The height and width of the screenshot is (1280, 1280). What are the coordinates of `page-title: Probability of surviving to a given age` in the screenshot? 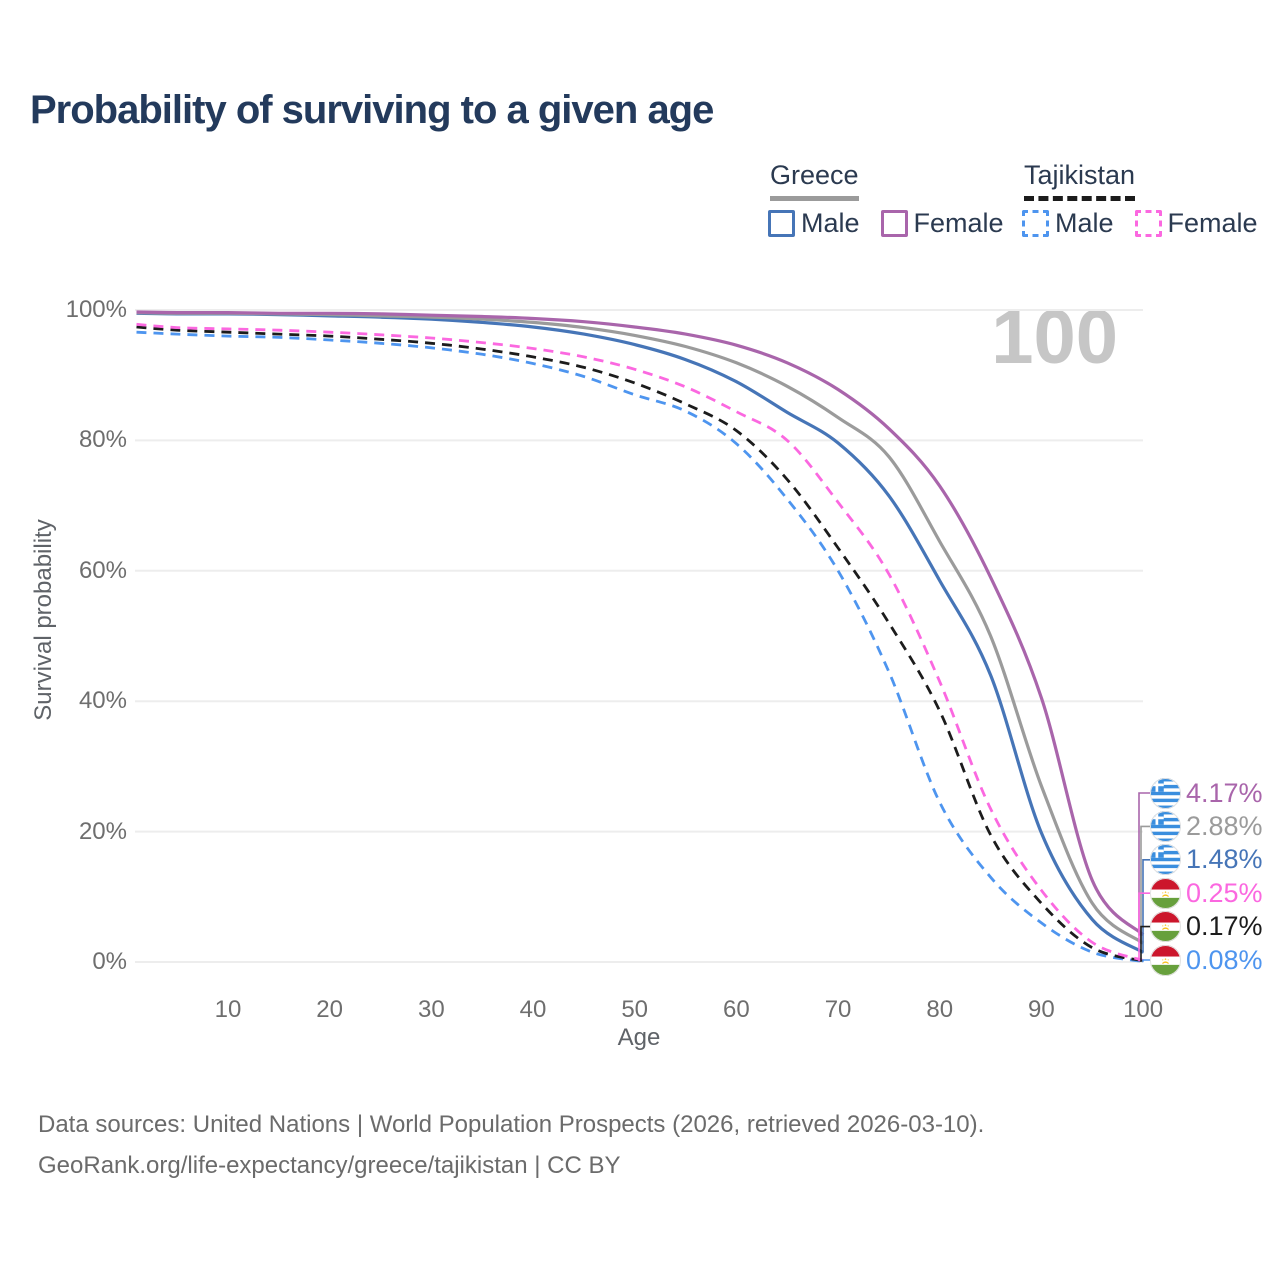 It's located at (372, 110).